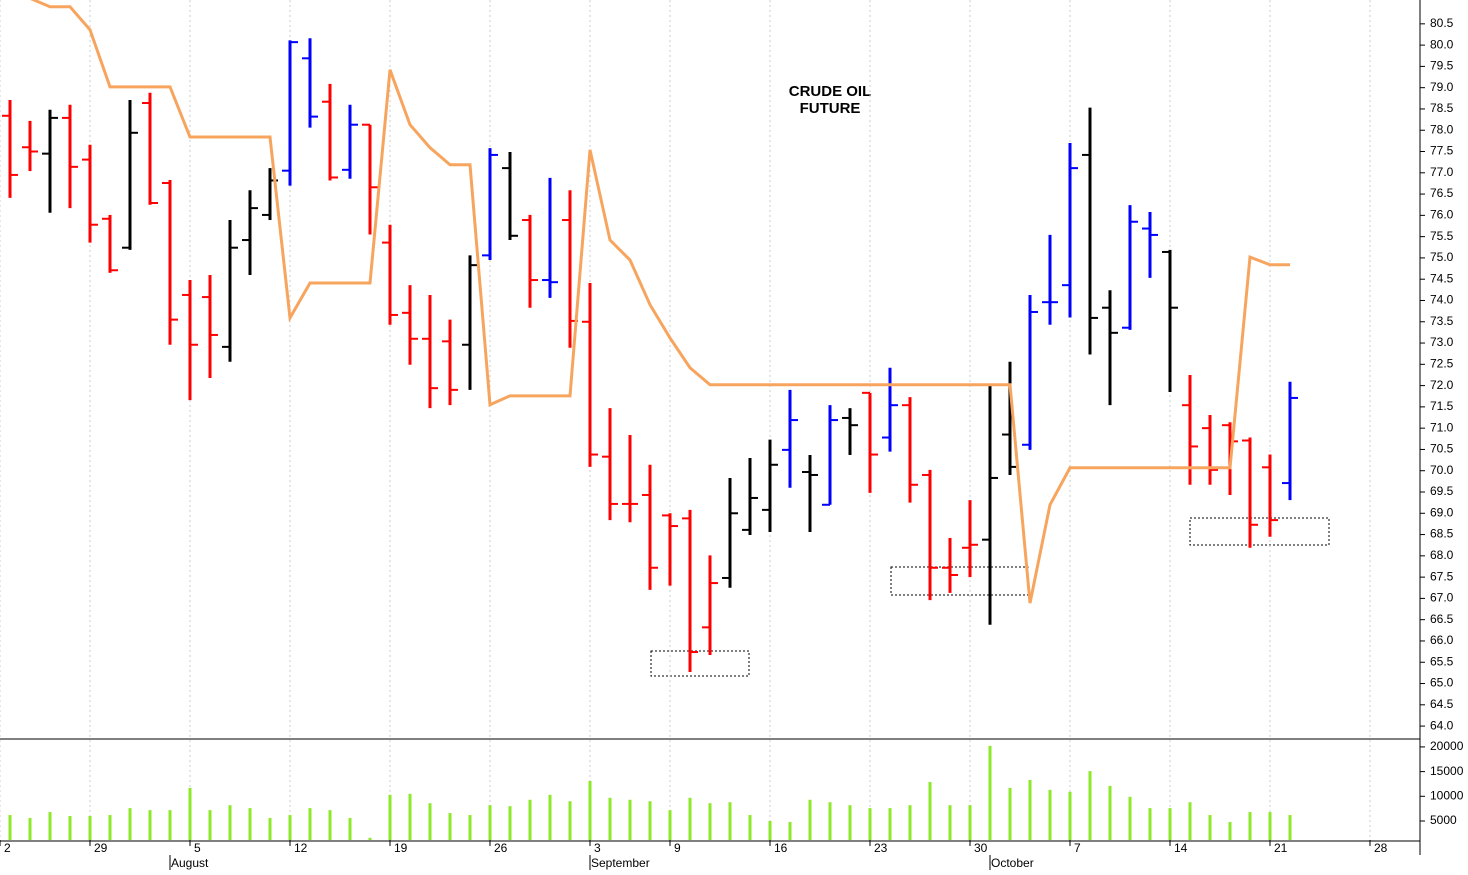  What do you see at coordinates (1442, 640) in the screenshot?
I see `y-tick-label: 66.0` at bounding box center [1442, 640].